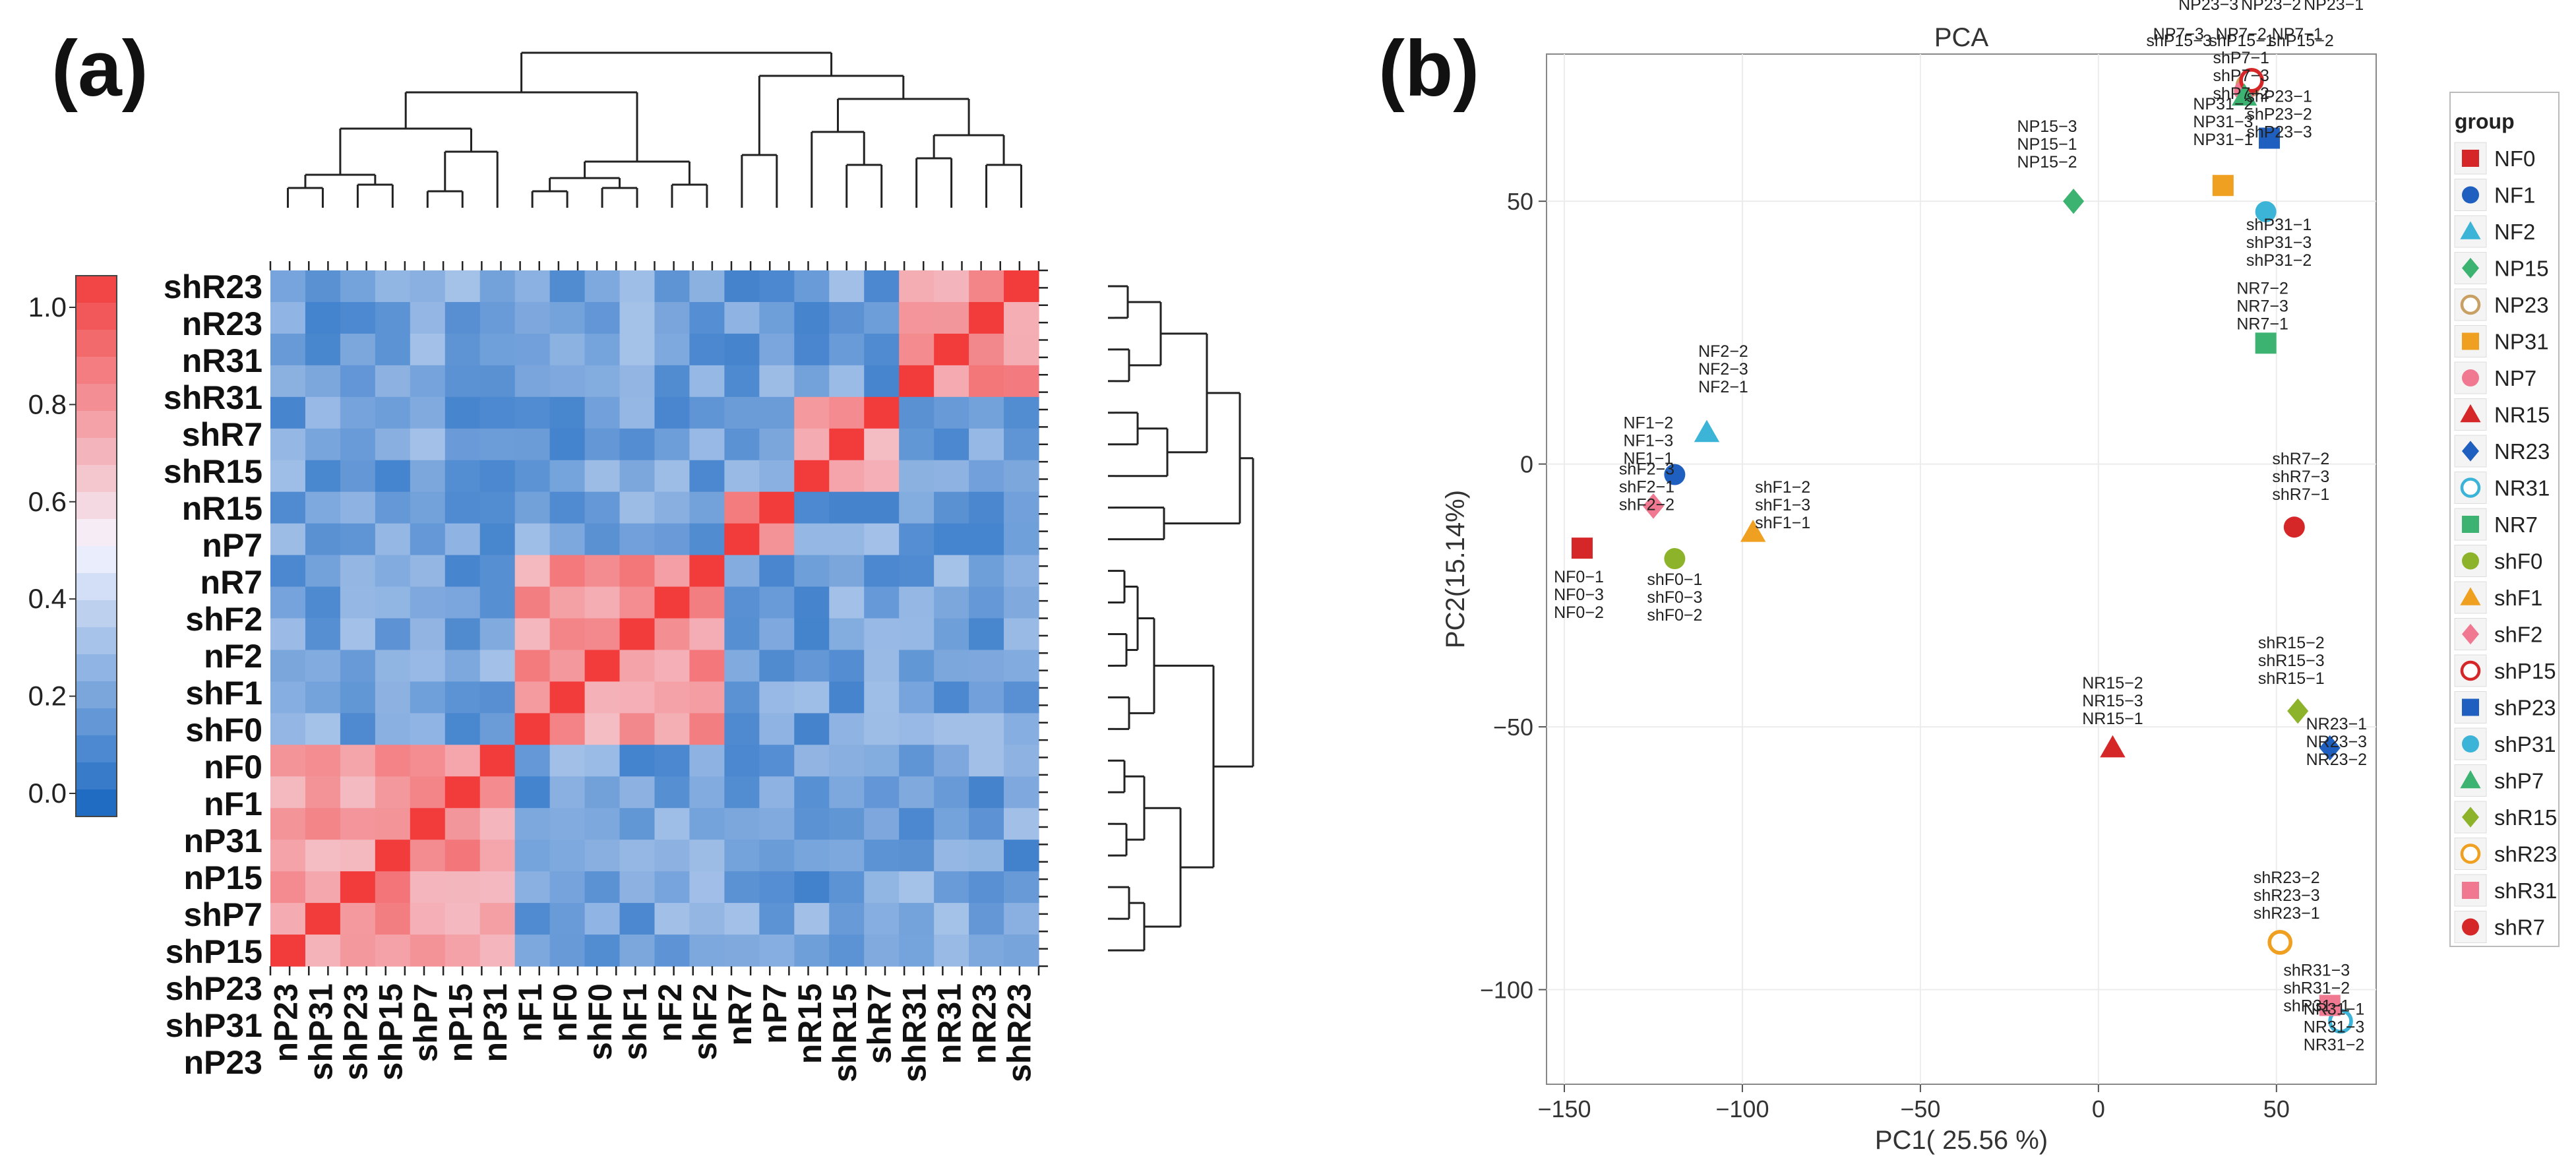  I want to click on pca-y-axis-label: PC2(15.14%), so click(1455, 569).